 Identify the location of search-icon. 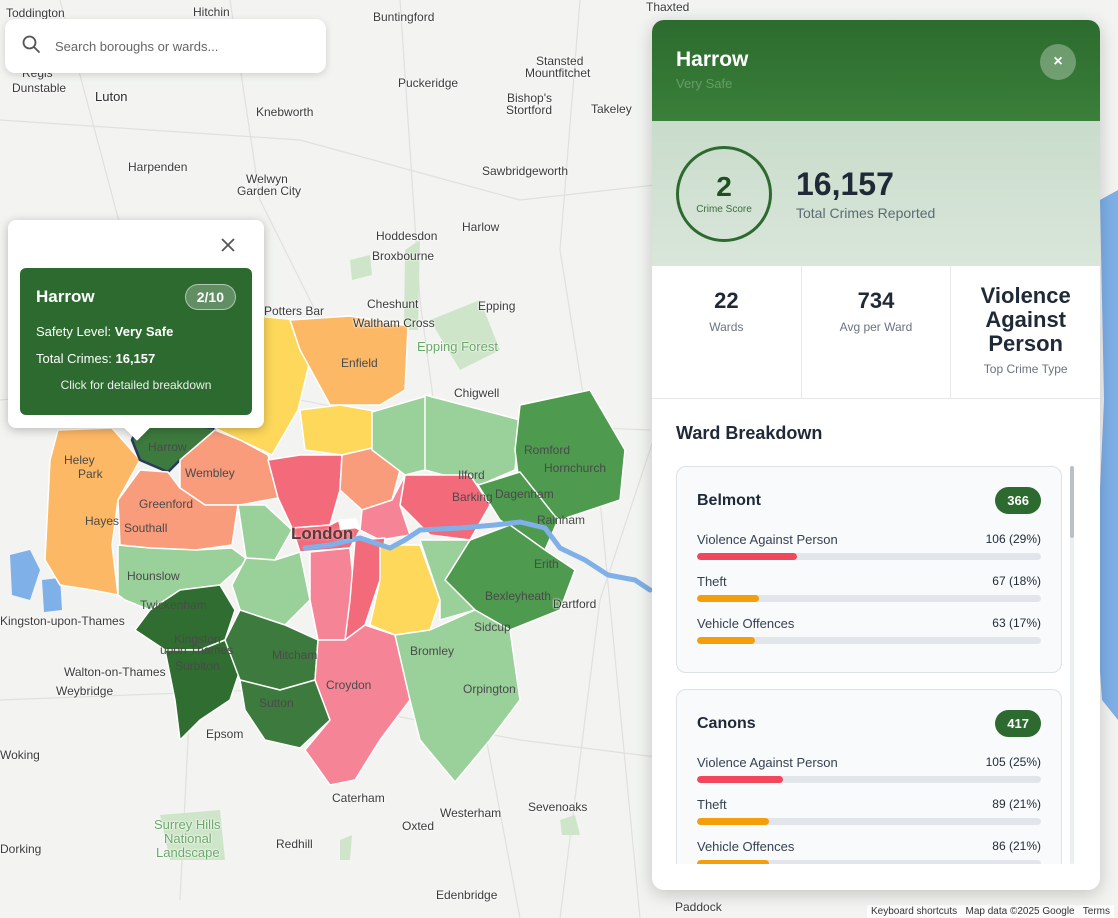
(31, 46).